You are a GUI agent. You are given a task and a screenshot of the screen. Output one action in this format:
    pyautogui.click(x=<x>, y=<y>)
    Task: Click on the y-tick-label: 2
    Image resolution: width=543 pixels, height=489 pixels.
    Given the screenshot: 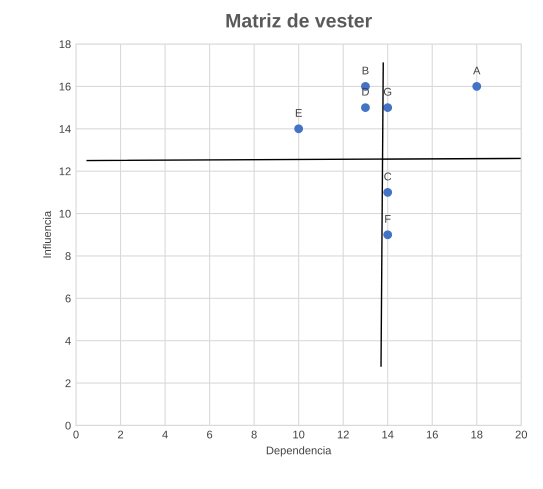 What is the action you would take?
    pyautogui.click(x=68, y=383)
    